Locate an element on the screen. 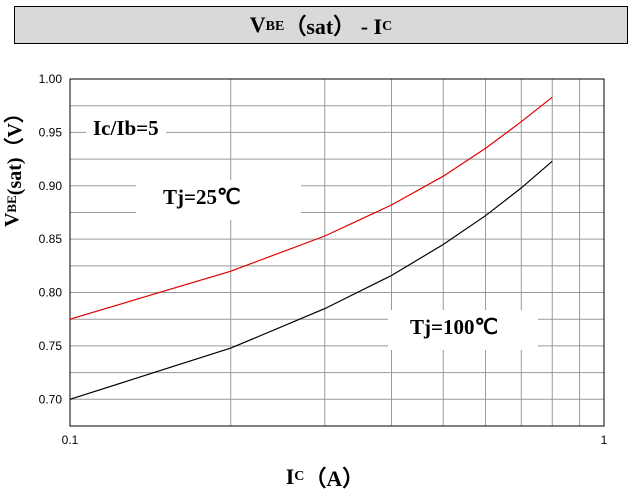 The height and width of the screenshot is (501, 636). xlabel-rest: （A） is located at coordinates (334, 478).